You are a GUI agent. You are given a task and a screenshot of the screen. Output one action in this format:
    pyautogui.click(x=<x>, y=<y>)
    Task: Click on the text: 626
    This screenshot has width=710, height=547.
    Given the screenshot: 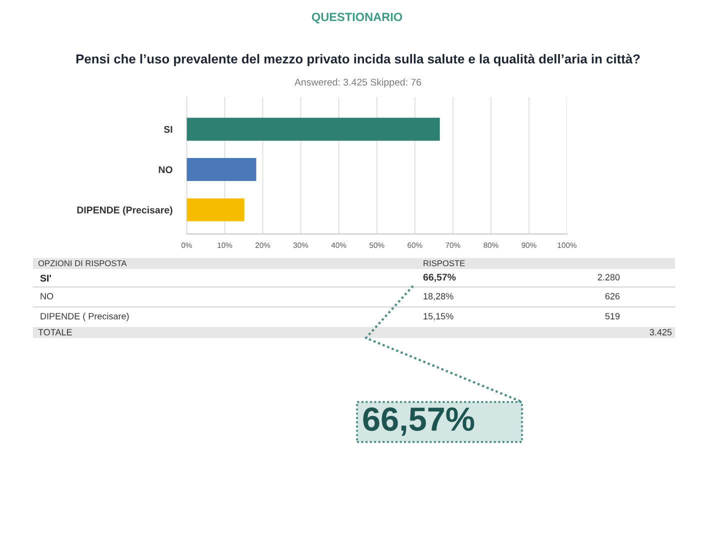 What is the action you would take?
    pyautogui.click(x=612, y=296)
    